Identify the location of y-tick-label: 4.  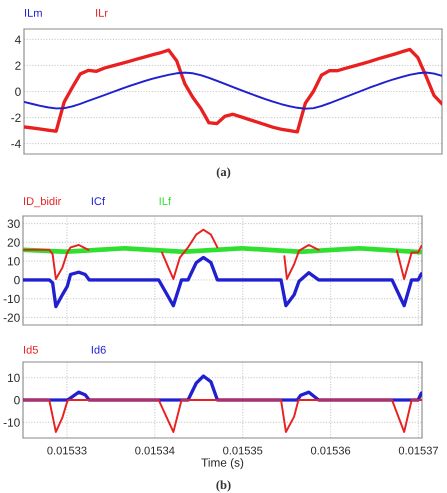
(17, 40).